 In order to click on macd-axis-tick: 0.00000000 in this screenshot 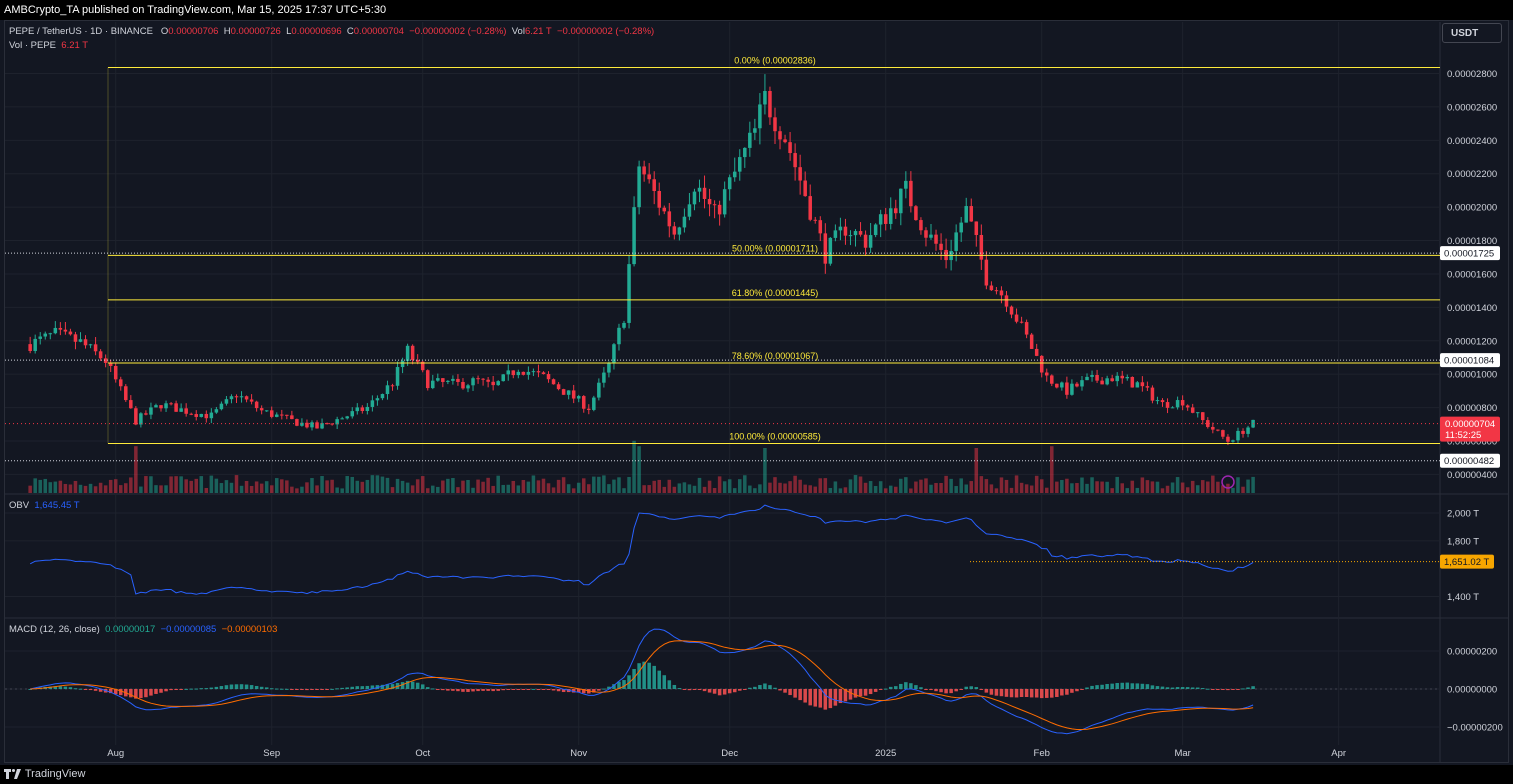, I will do `click(1472, 690)`.